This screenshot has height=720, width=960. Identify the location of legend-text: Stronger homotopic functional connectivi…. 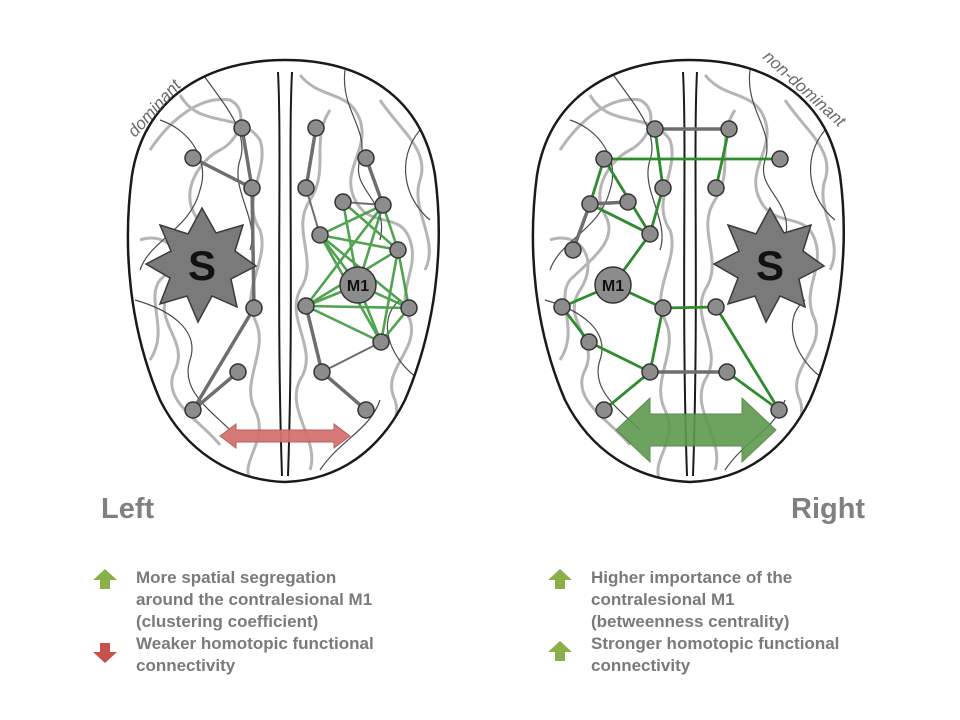
(715, 654).